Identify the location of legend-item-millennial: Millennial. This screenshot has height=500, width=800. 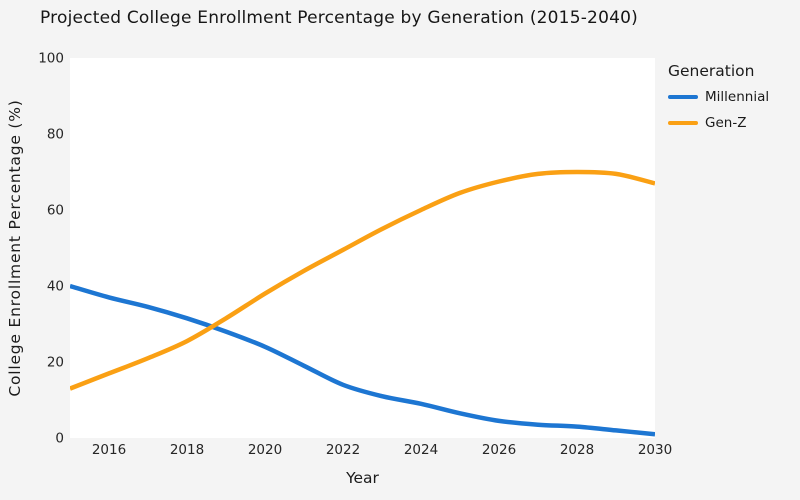
(718, 97).